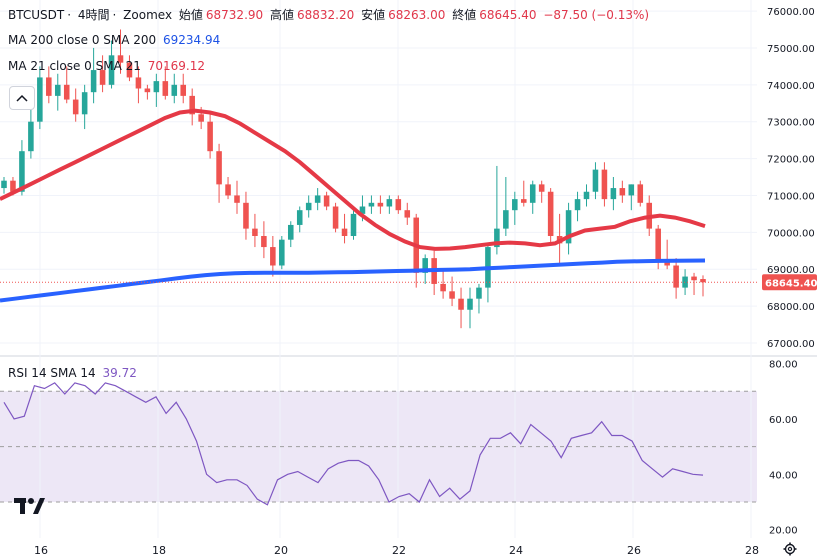 The width and height of the screenshot is (817, 560). I want to click on open-value: 68732.90, so click(234, 15).